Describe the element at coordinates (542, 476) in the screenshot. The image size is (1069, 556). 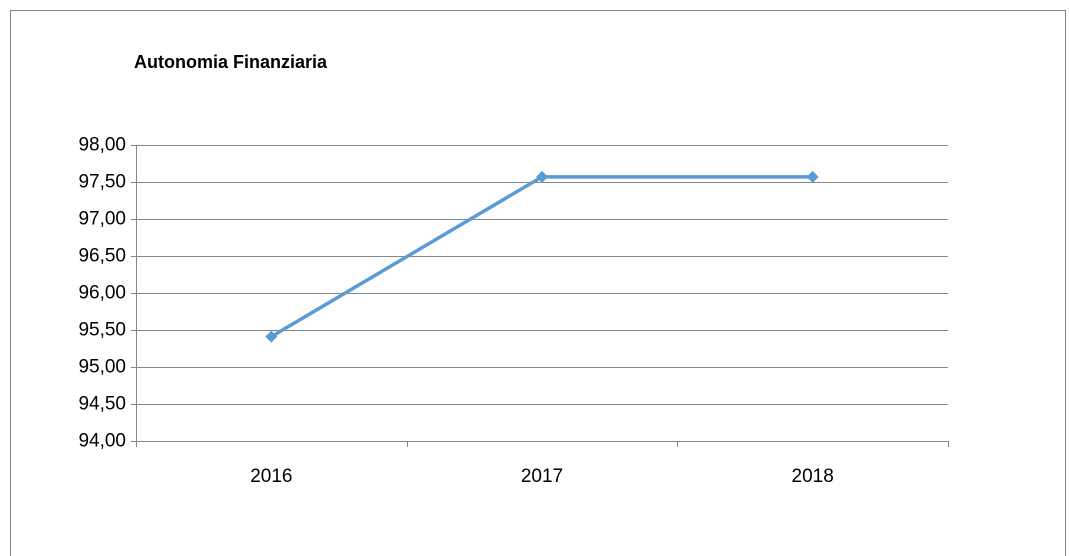
I see `x-tick-label: 2017` at that location.